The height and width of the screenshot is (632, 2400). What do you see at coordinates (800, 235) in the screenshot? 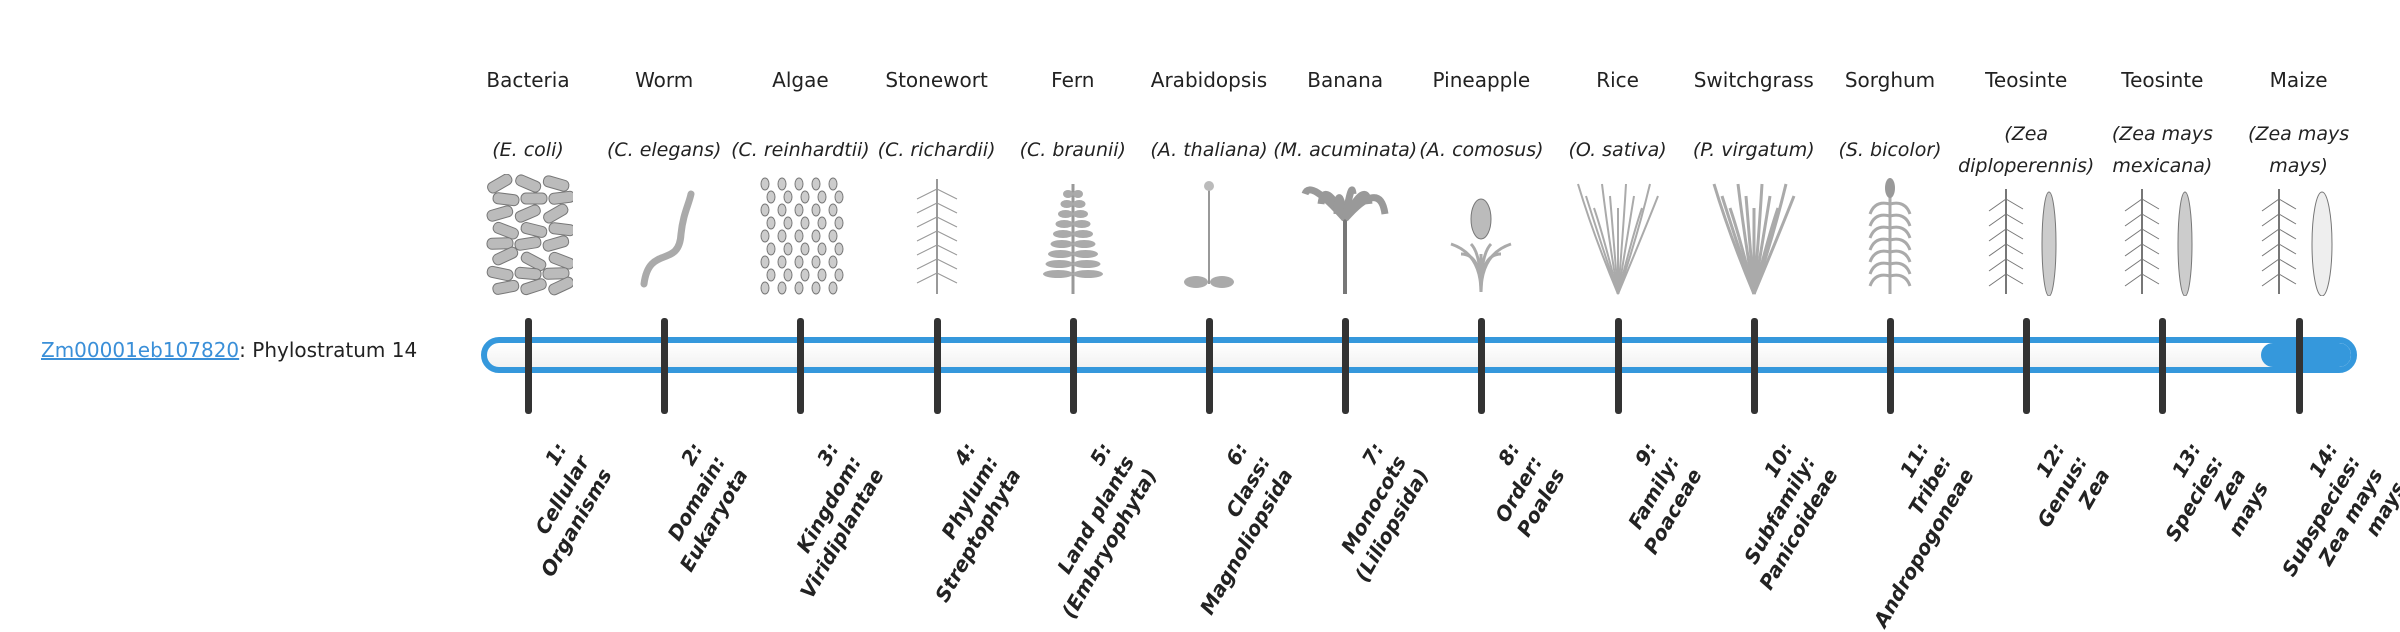
I see `algae-image` at bounding box center [800, 235].